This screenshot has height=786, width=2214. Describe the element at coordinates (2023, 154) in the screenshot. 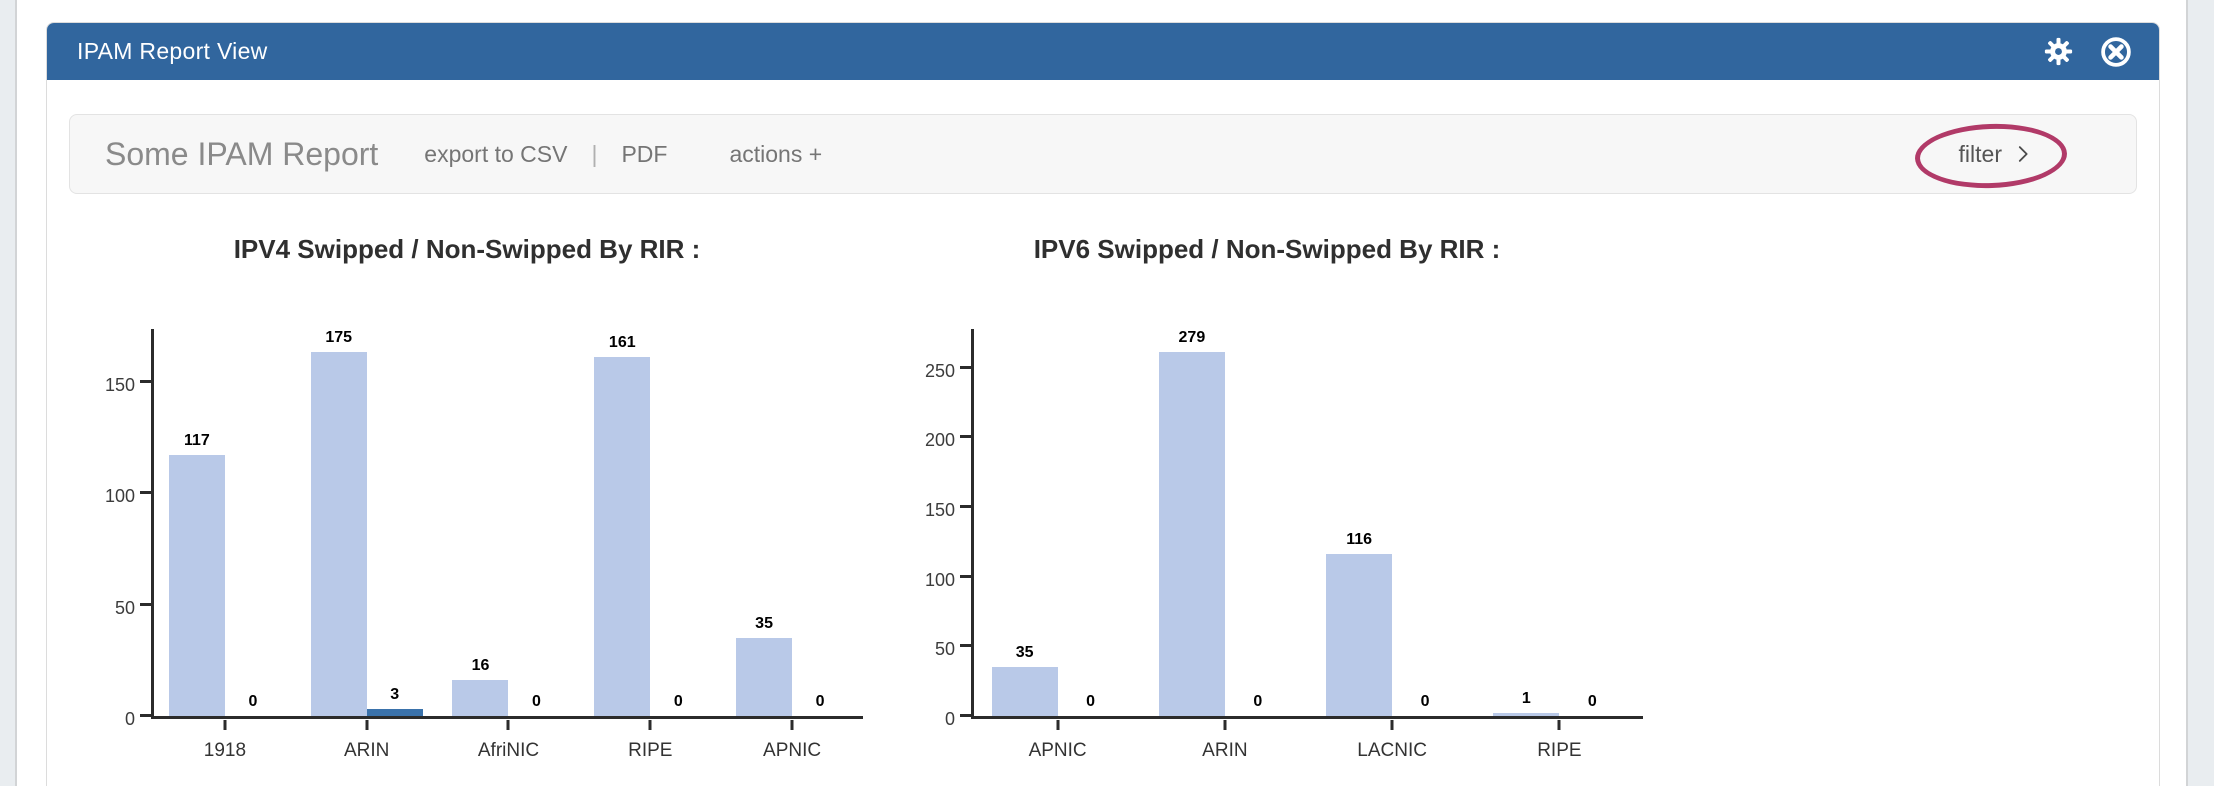

I see `chevron-right-icon` at that location.